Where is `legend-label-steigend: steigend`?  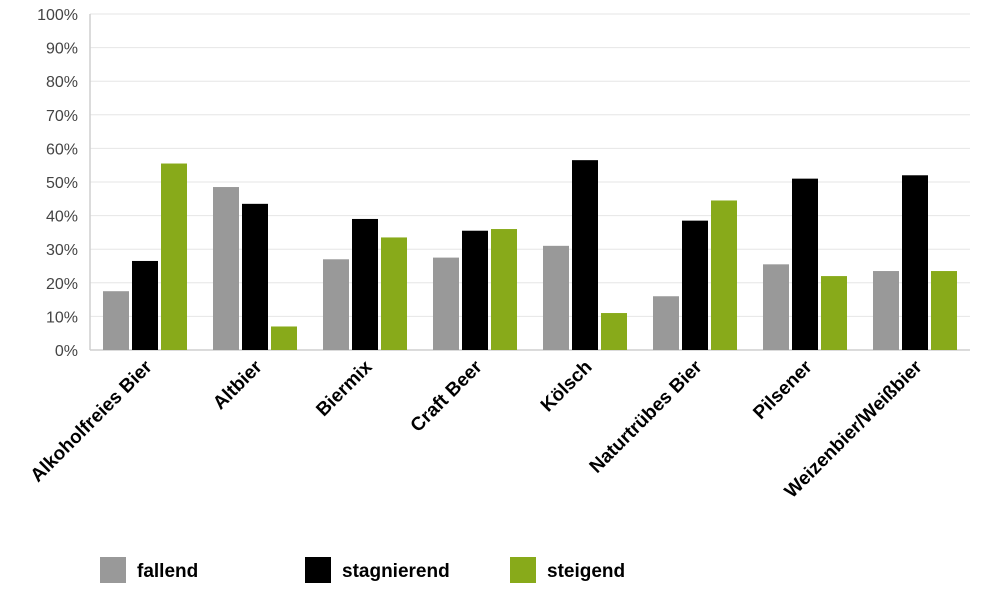 legend-label-steigend: steigend is located at coordinates (586, 571).